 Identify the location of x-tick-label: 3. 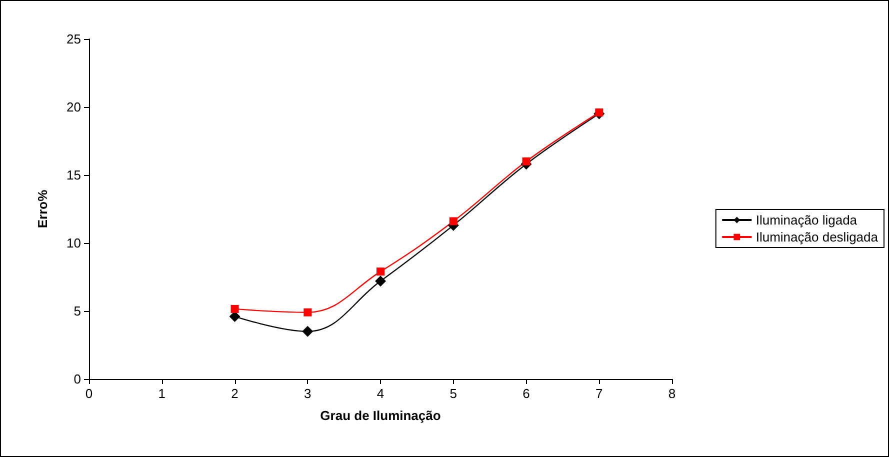
(308, 393).